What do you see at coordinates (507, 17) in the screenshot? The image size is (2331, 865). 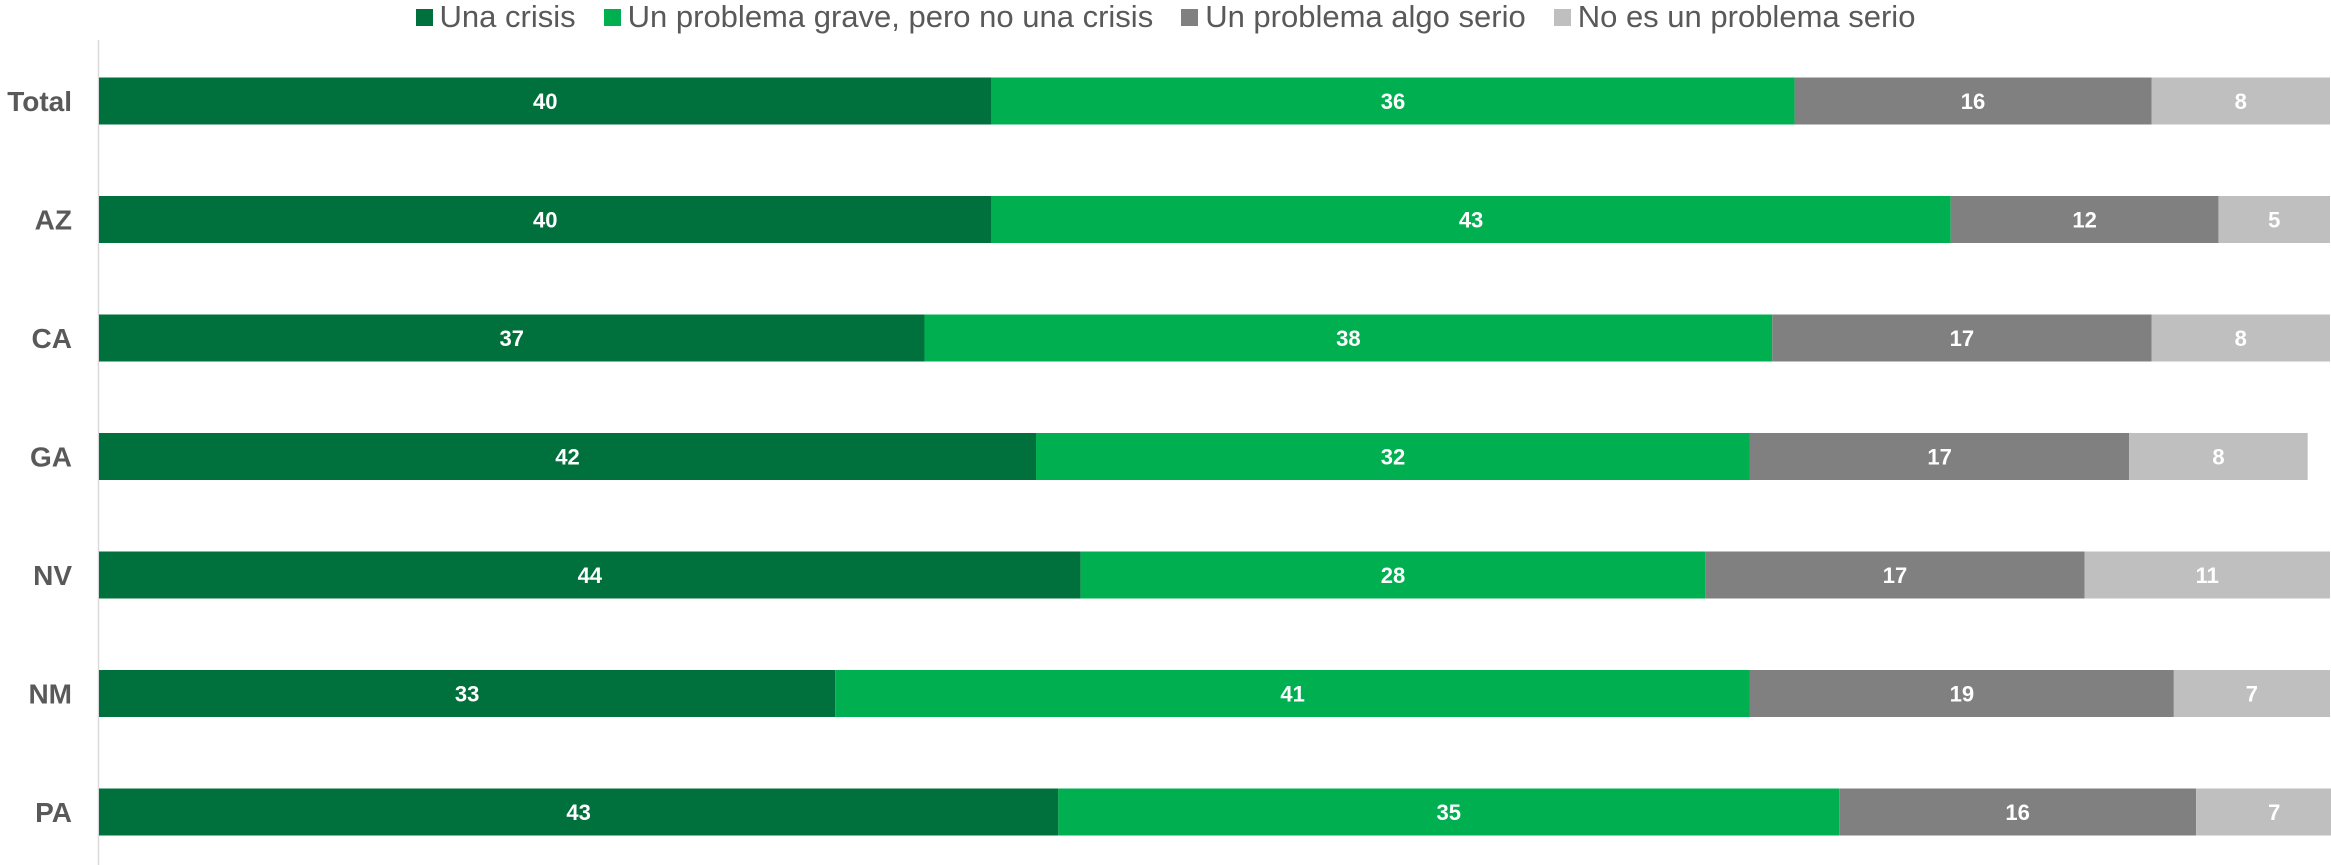 I see `legend-label: Una crisis` at bounding box center [507, 17].